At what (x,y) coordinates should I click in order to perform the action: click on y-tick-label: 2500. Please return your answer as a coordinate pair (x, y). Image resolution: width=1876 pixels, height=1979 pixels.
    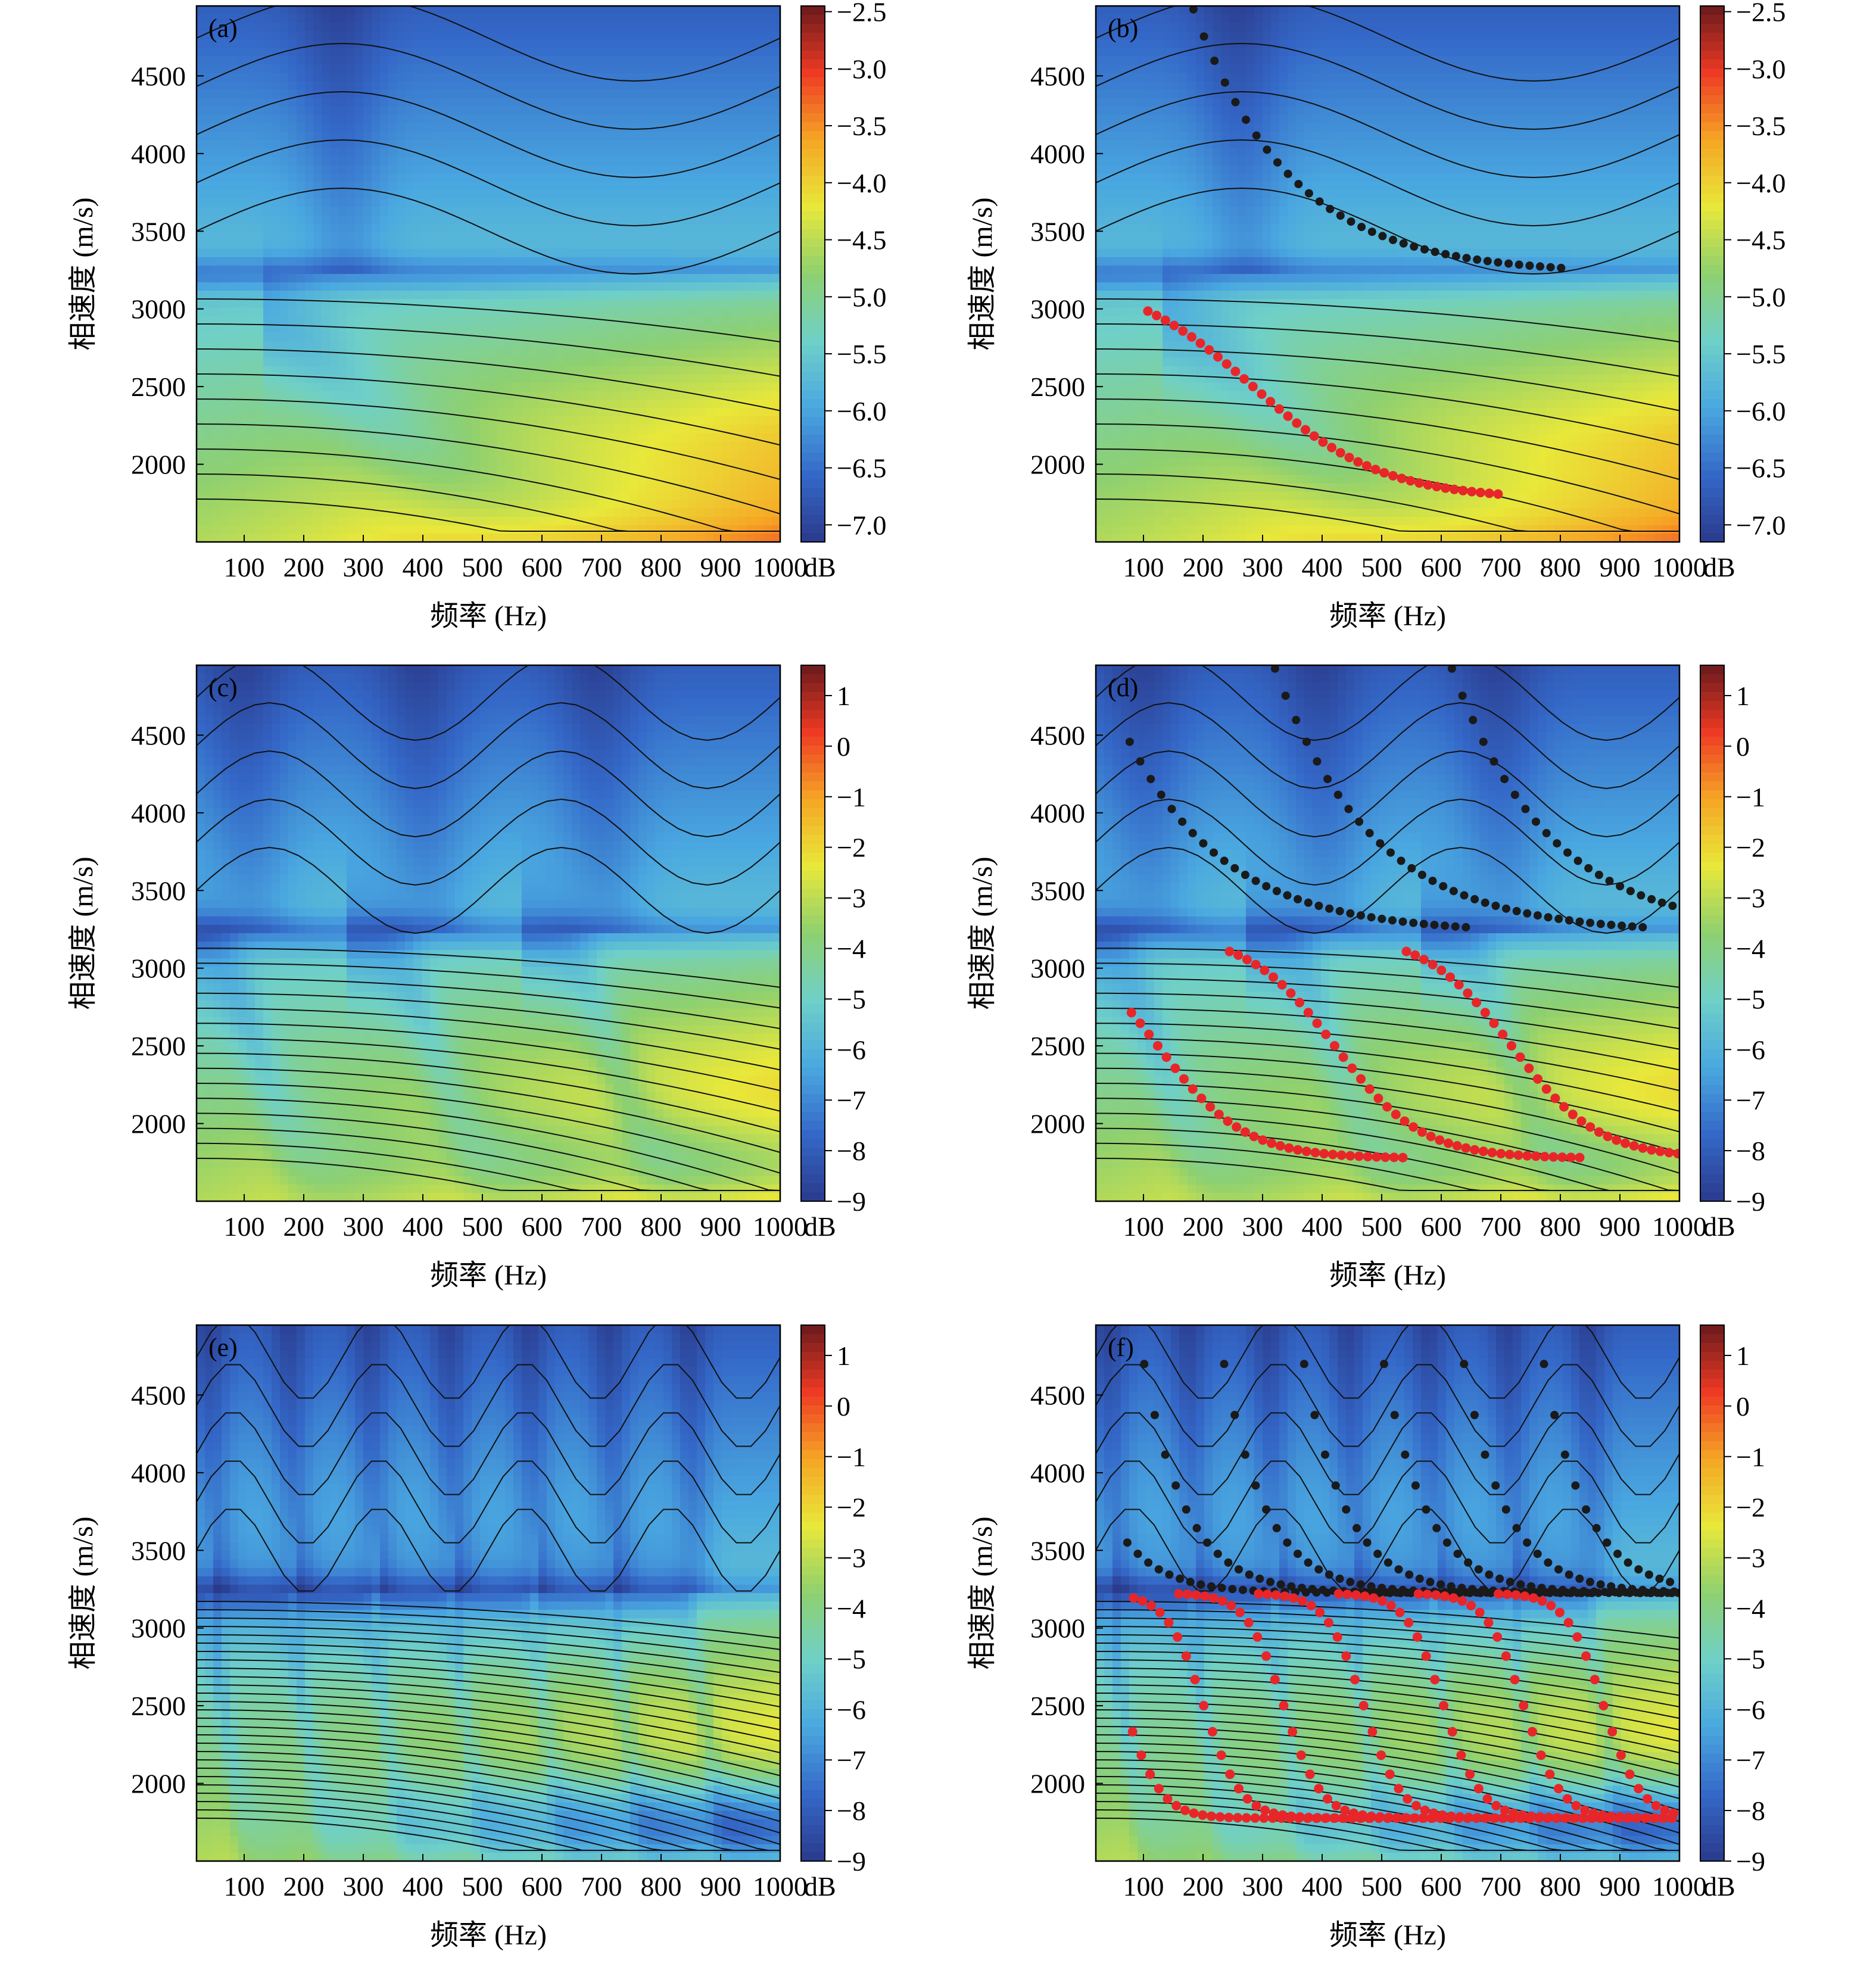
    Looking at the image, I should click on (1057, 1046).